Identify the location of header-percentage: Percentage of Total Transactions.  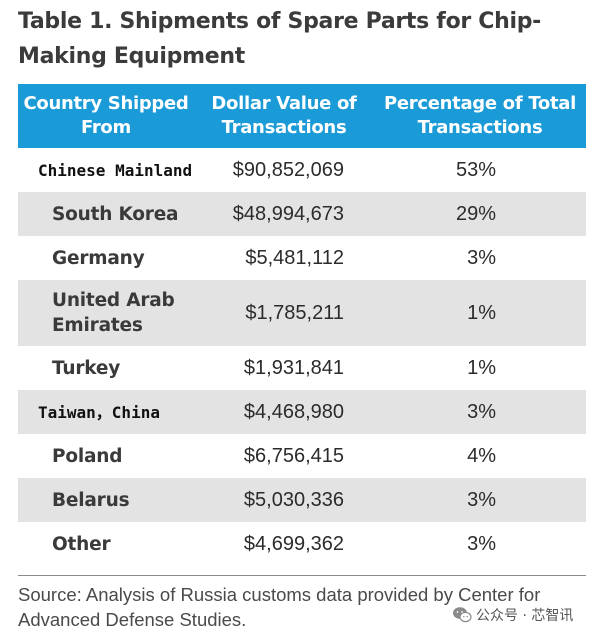
(480, 115).